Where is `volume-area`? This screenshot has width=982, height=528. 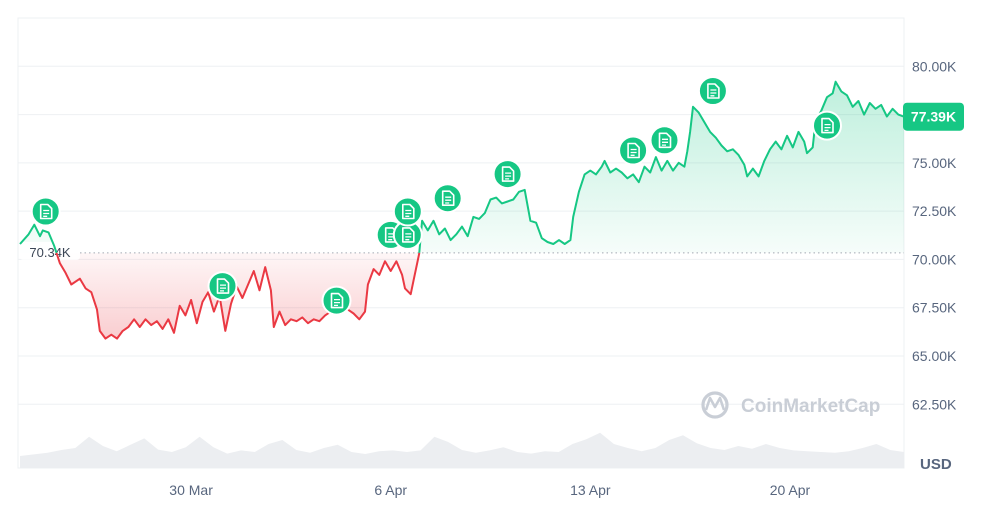 volume-area is located at coordinates (462, 450).